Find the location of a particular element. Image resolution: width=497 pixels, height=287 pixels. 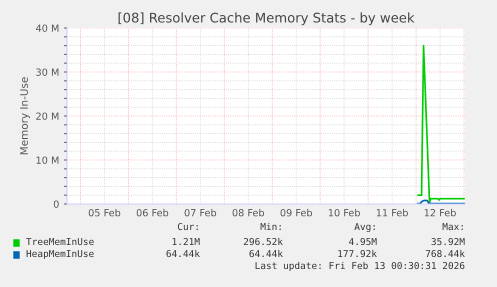

y-tick-label: 40 M is located at coordinates (47, 28).